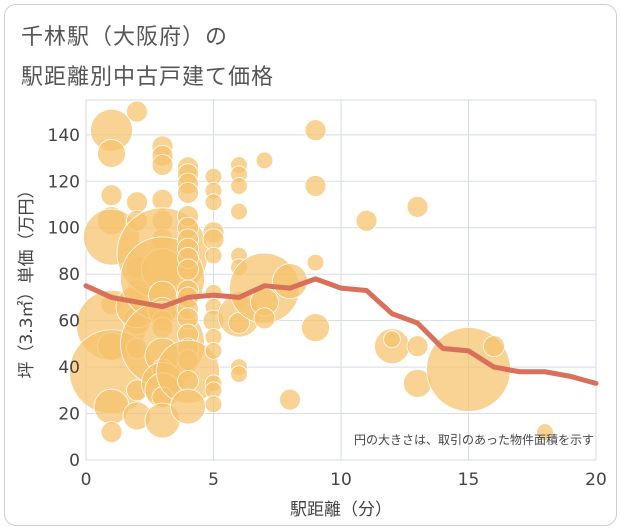  Describe the element at coordinates (86, 480) in the screenshot. I see `x-tick-label: 0` at that location.